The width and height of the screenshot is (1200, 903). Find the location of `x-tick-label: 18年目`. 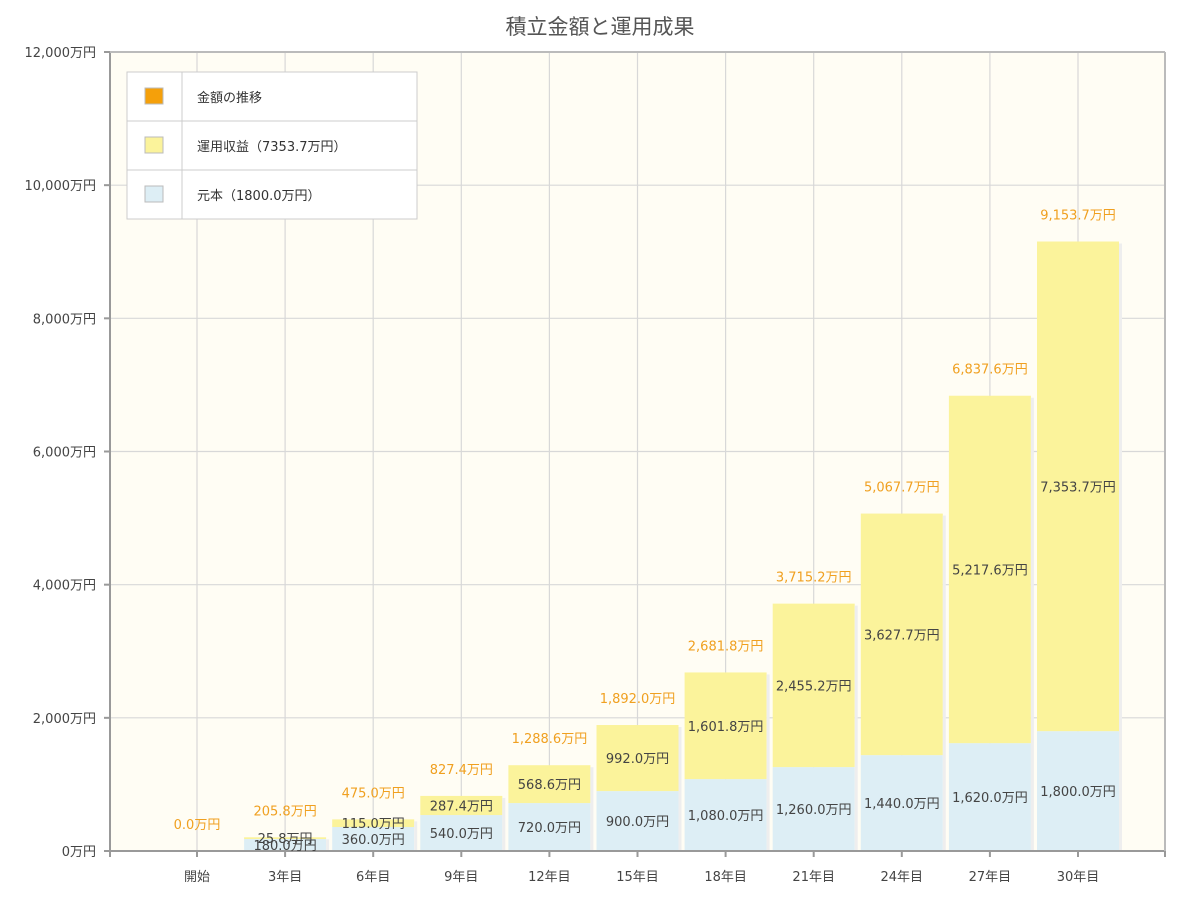

x-tick-label: 18年目 is located at coordinates (725, 877).